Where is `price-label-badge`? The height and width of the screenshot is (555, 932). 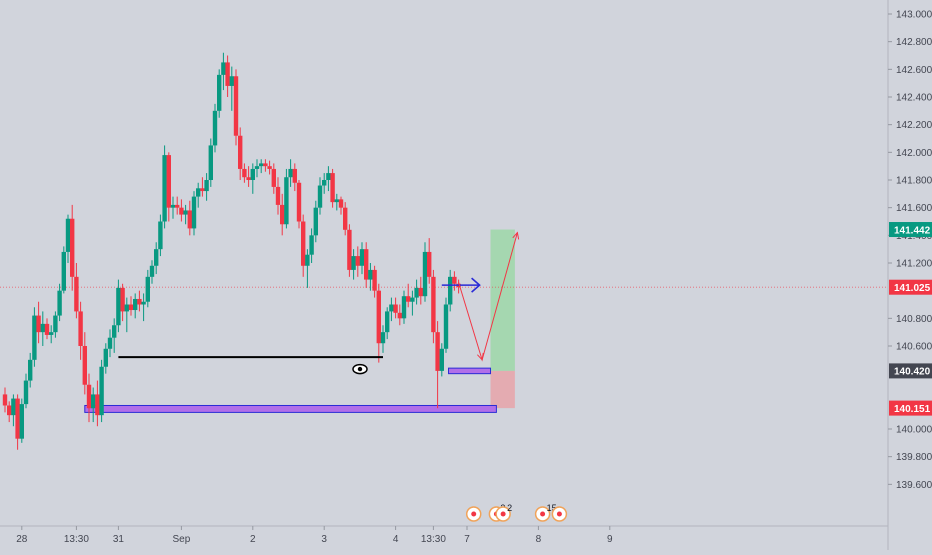
price-label-badge is located at coordinates (910, 371).